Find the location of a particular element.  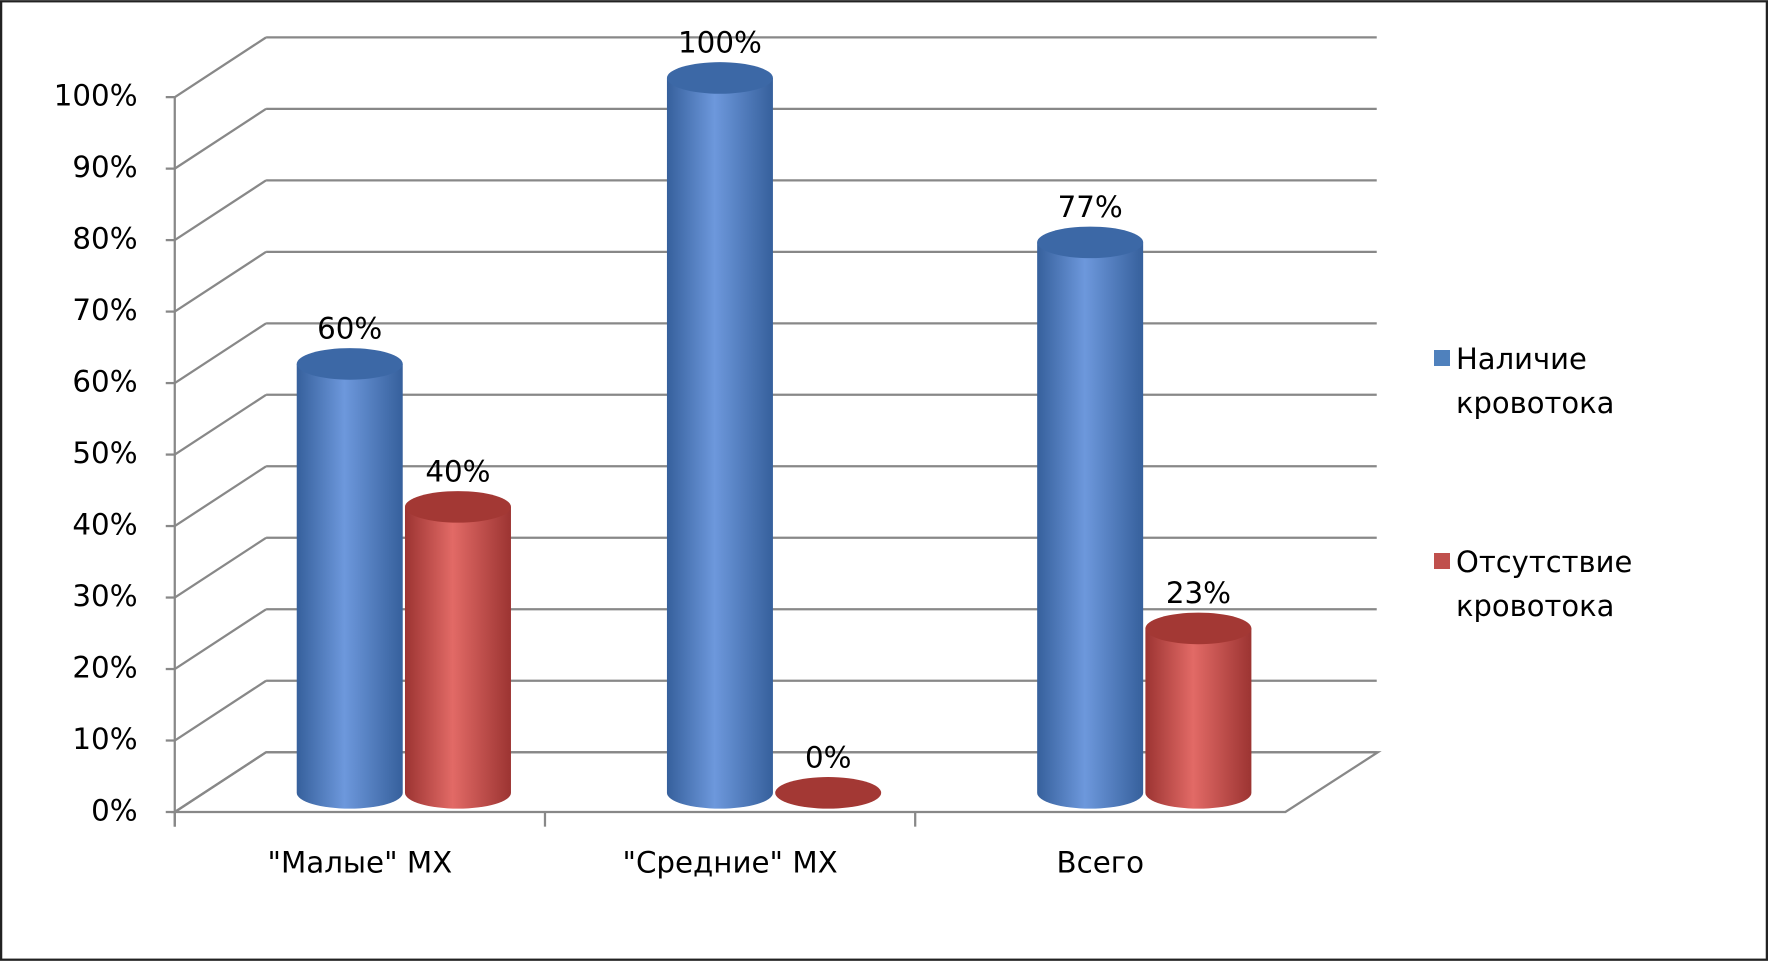

value-label: 40% is located at coordinates (457, 472).